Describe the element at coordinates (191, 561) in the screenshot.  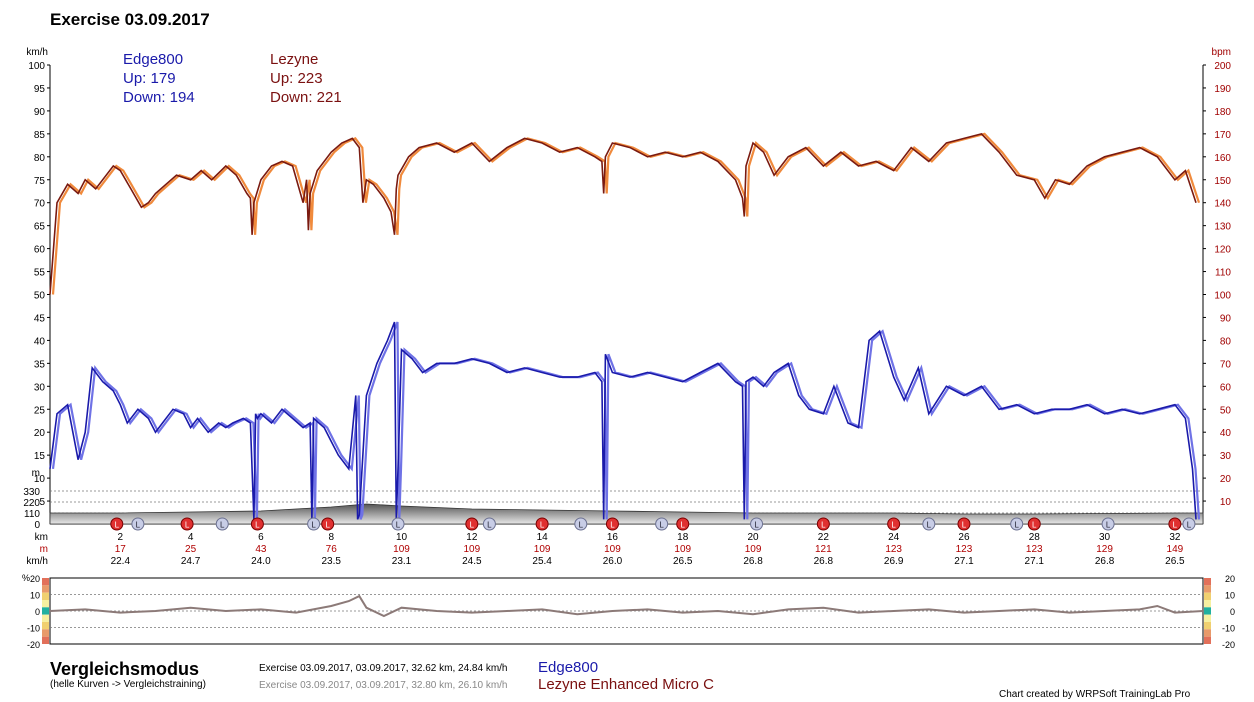
I see `kmh-value-label: 24.7` at that location.